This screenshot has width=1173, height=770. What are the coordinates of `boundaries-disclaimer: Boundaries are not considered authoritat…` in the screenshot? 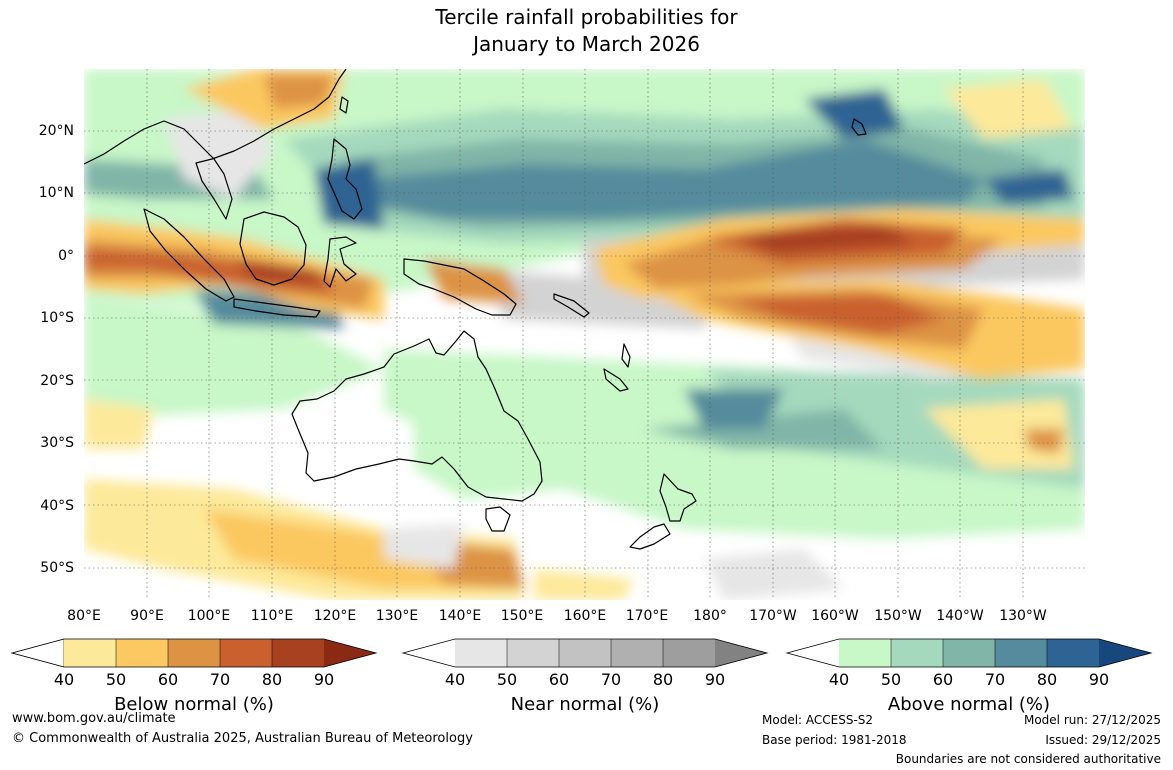 It's located at (1028, 759).